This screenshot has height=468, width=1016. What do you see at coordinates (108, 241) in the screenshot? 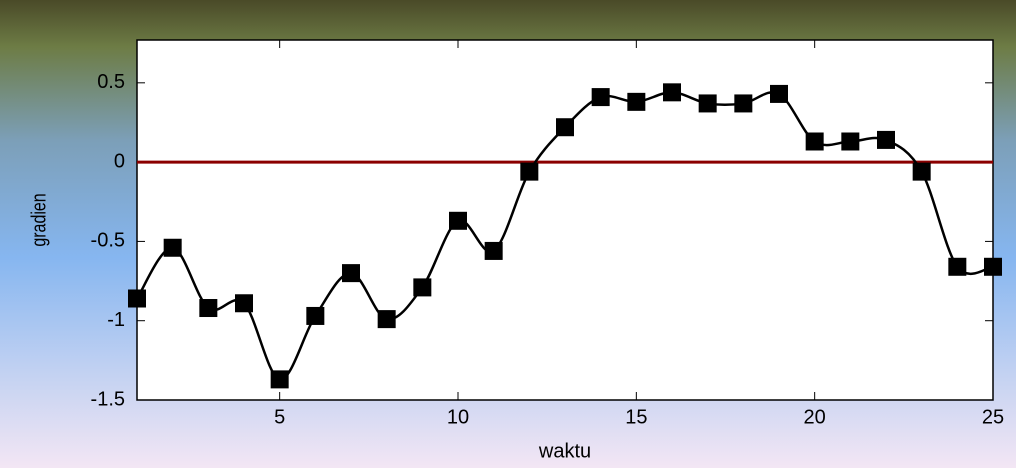
I see `y-tick-label: -0.5` at bounding box center [108, 241].